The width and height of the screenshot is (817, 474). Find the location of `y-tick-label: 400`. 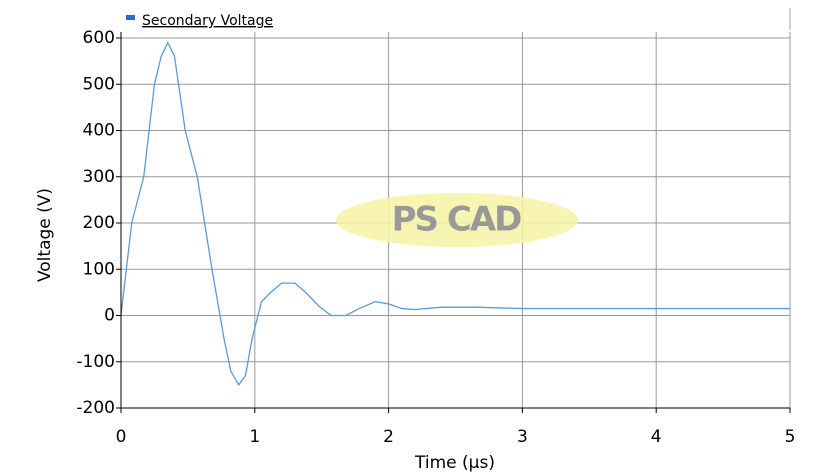

y-tick-label: 400 is located at coordinates (99, 131).